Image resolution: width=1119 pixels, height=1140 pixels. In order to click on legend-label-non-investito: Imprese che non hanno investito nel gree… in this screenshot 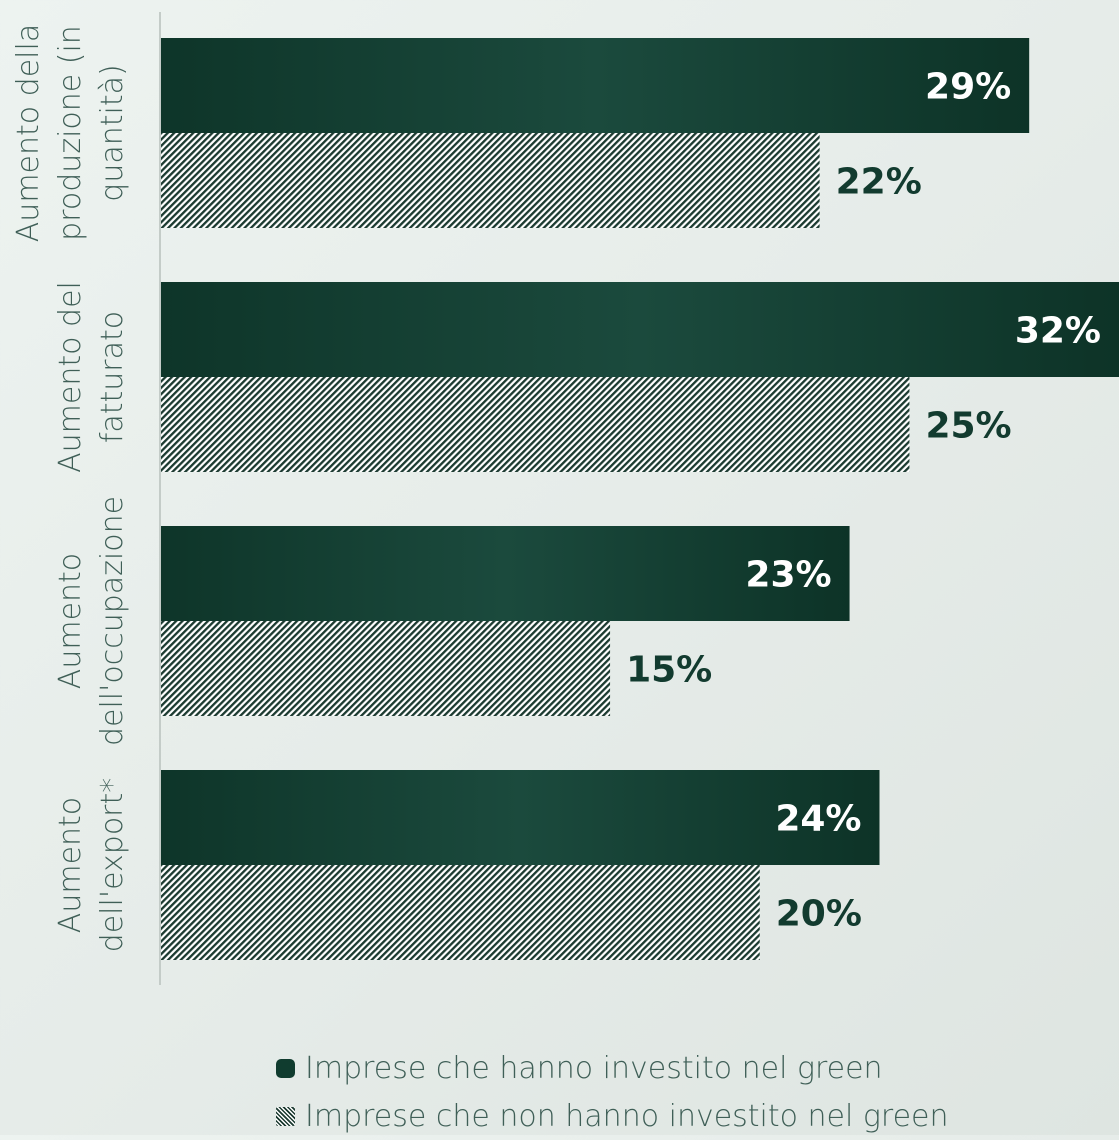, I will do `click(627, 1116)`.